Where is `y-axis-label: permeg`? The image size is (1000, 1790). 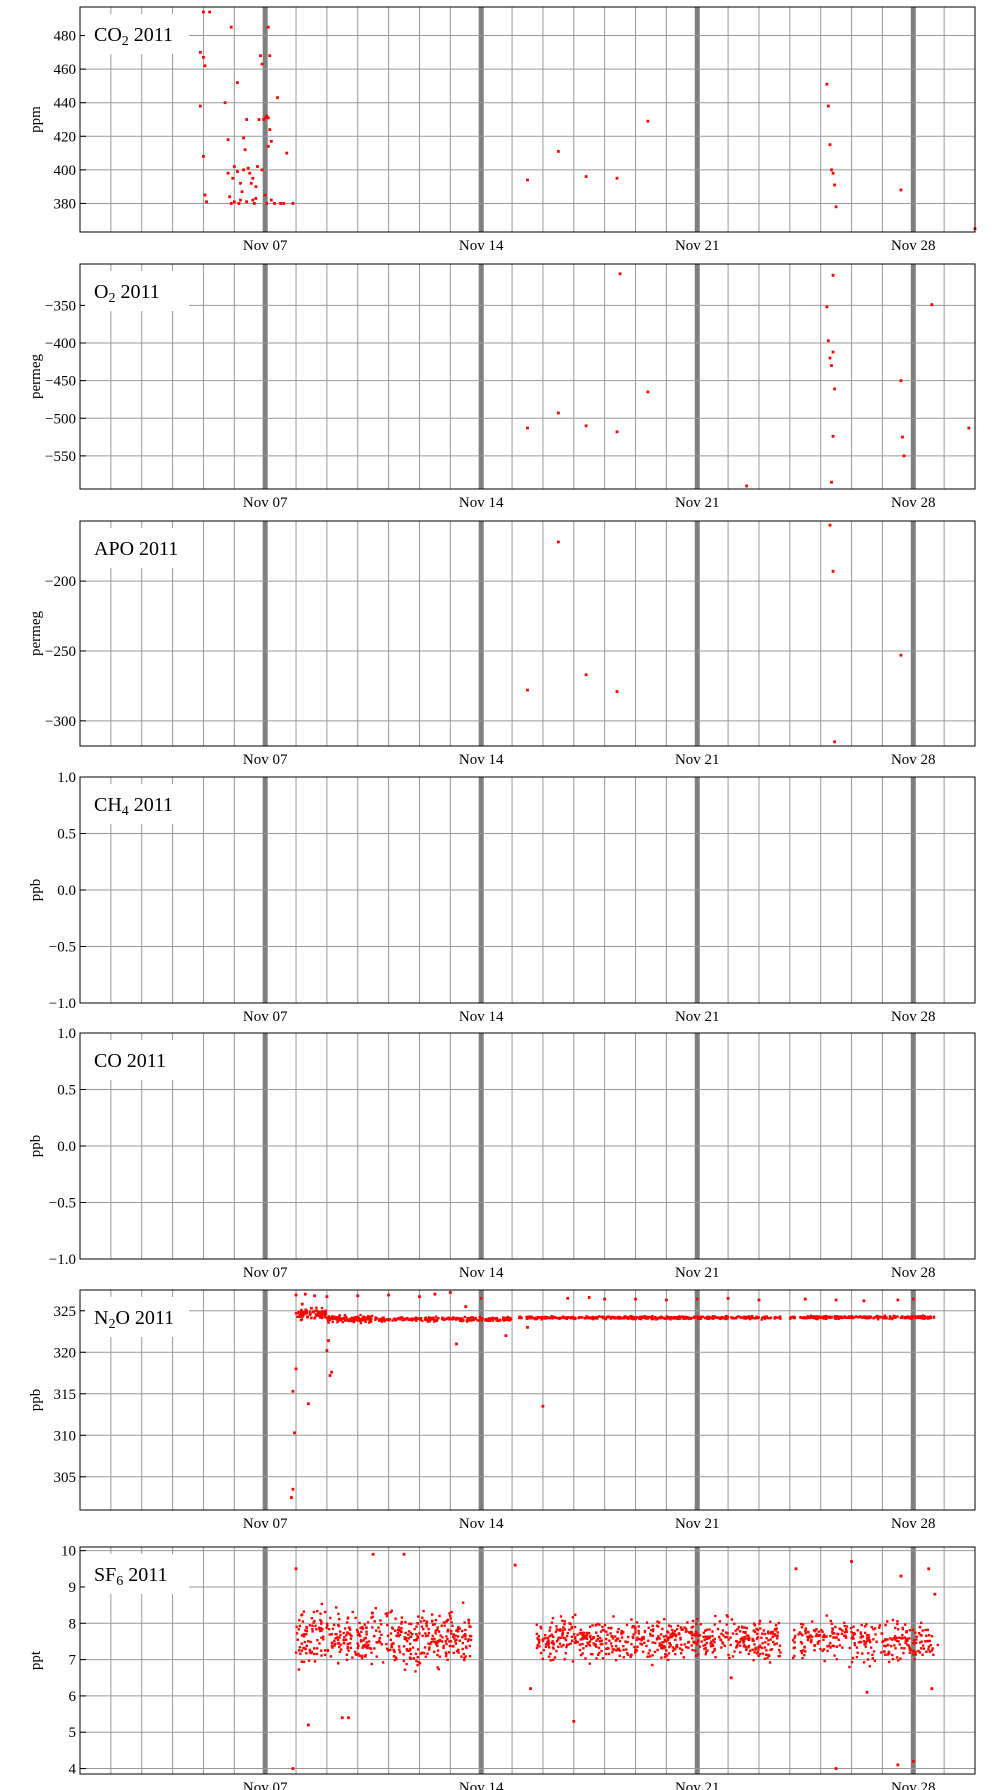 y-axis-label: permeg is located at coordinates (36, 376).